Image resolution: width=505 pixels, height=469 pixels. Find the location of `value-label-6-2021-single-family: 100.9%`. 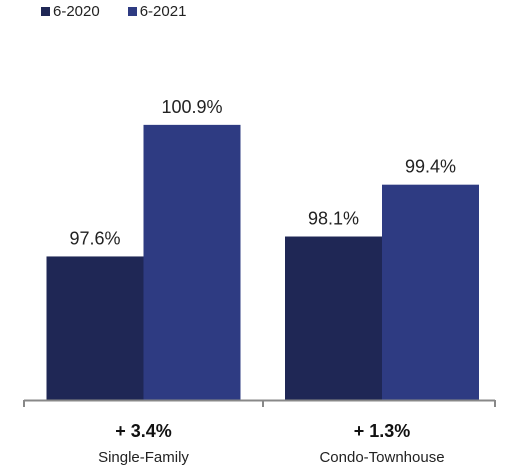

value-label-6-2021-single-family: 100.9% is located at coordinates (191, 107).